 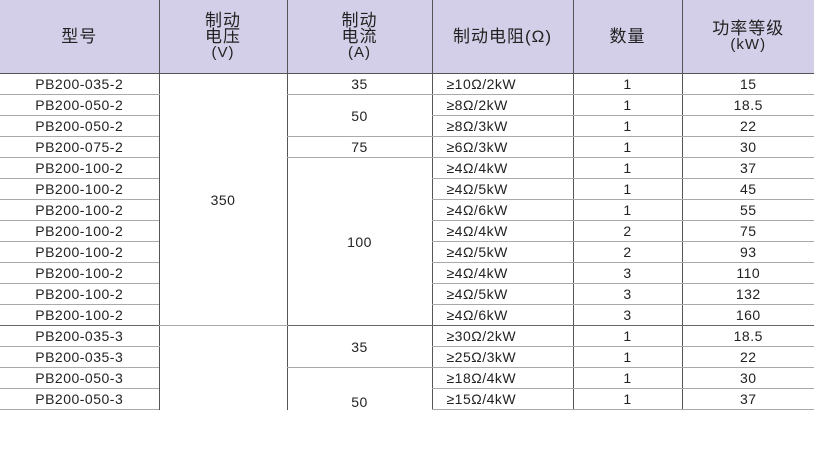 I want to click on resistor-cell: ≥8Ω/2kW, so click(x=502, y=105).